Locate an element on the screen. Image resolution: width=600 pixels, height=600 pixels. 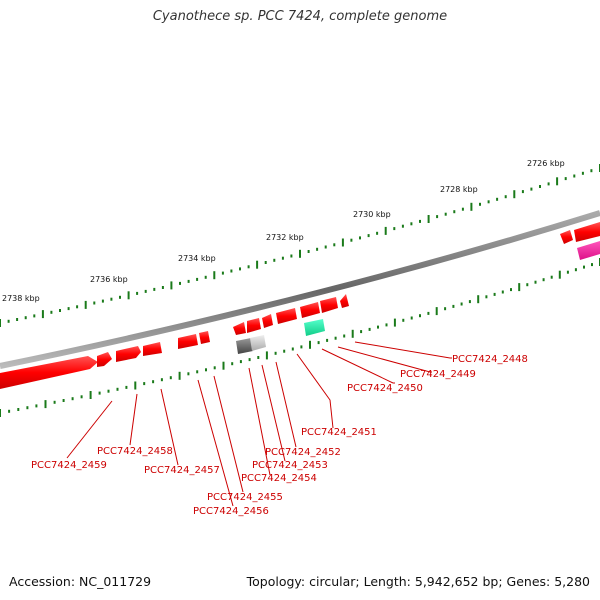
gene-feature-trna is located at coordinates (314, 327).